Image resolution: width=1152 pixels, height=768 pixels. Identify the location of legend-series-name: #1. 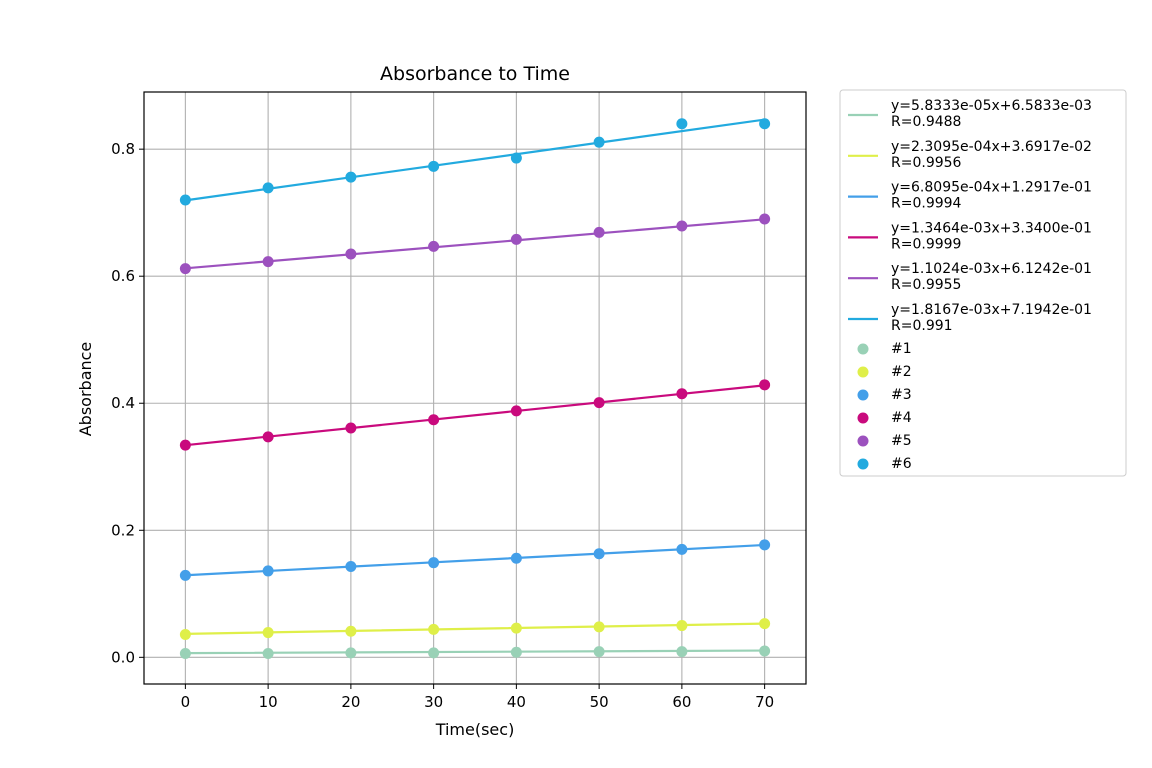
(901, 349).